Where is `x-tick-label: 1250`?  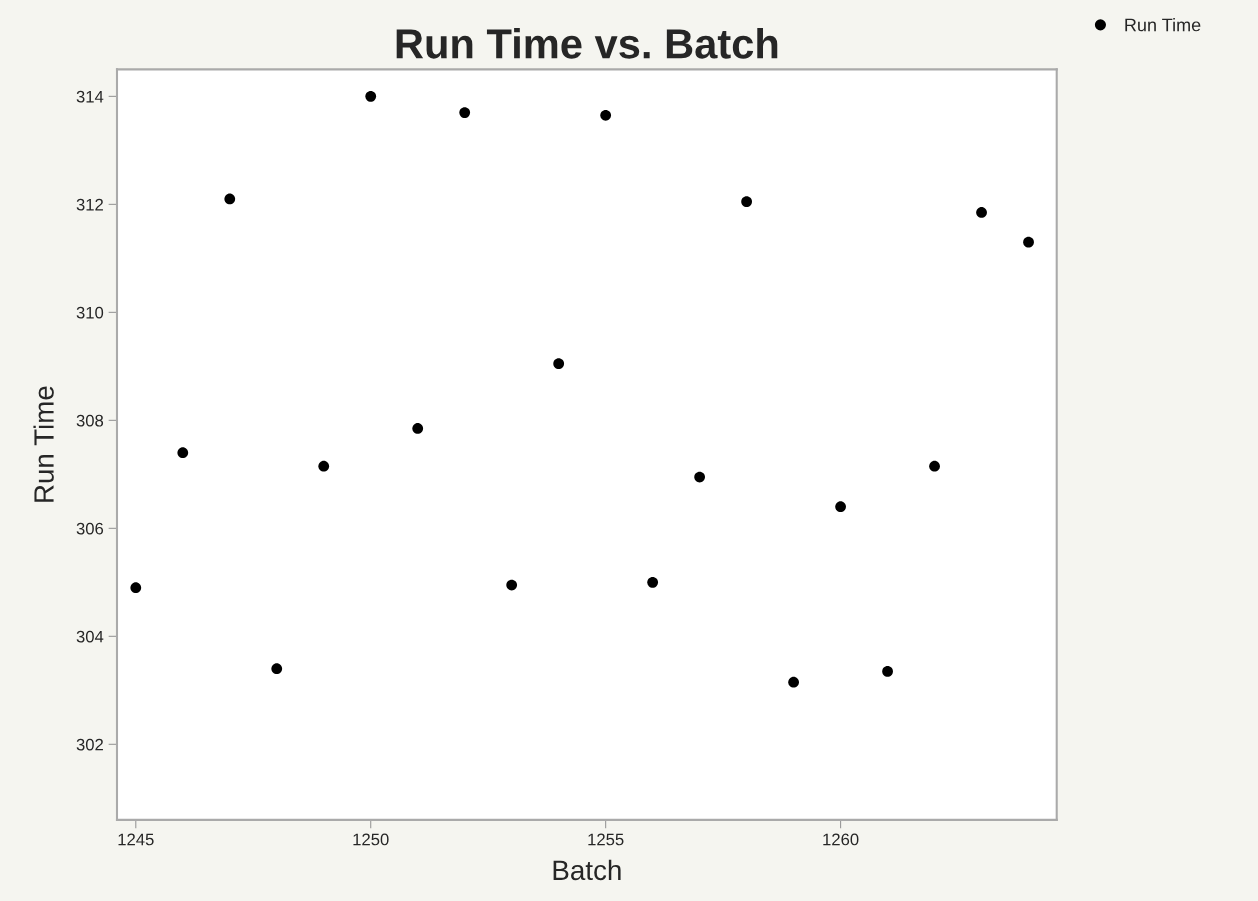
x-tick-label: 1250 is located at coordinates (371, 839).